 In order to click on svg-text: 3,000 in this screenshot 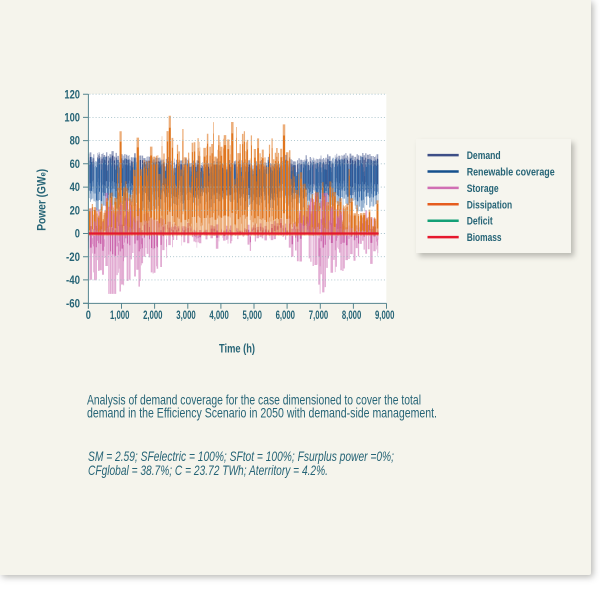, I will do `click(185, 316)`.